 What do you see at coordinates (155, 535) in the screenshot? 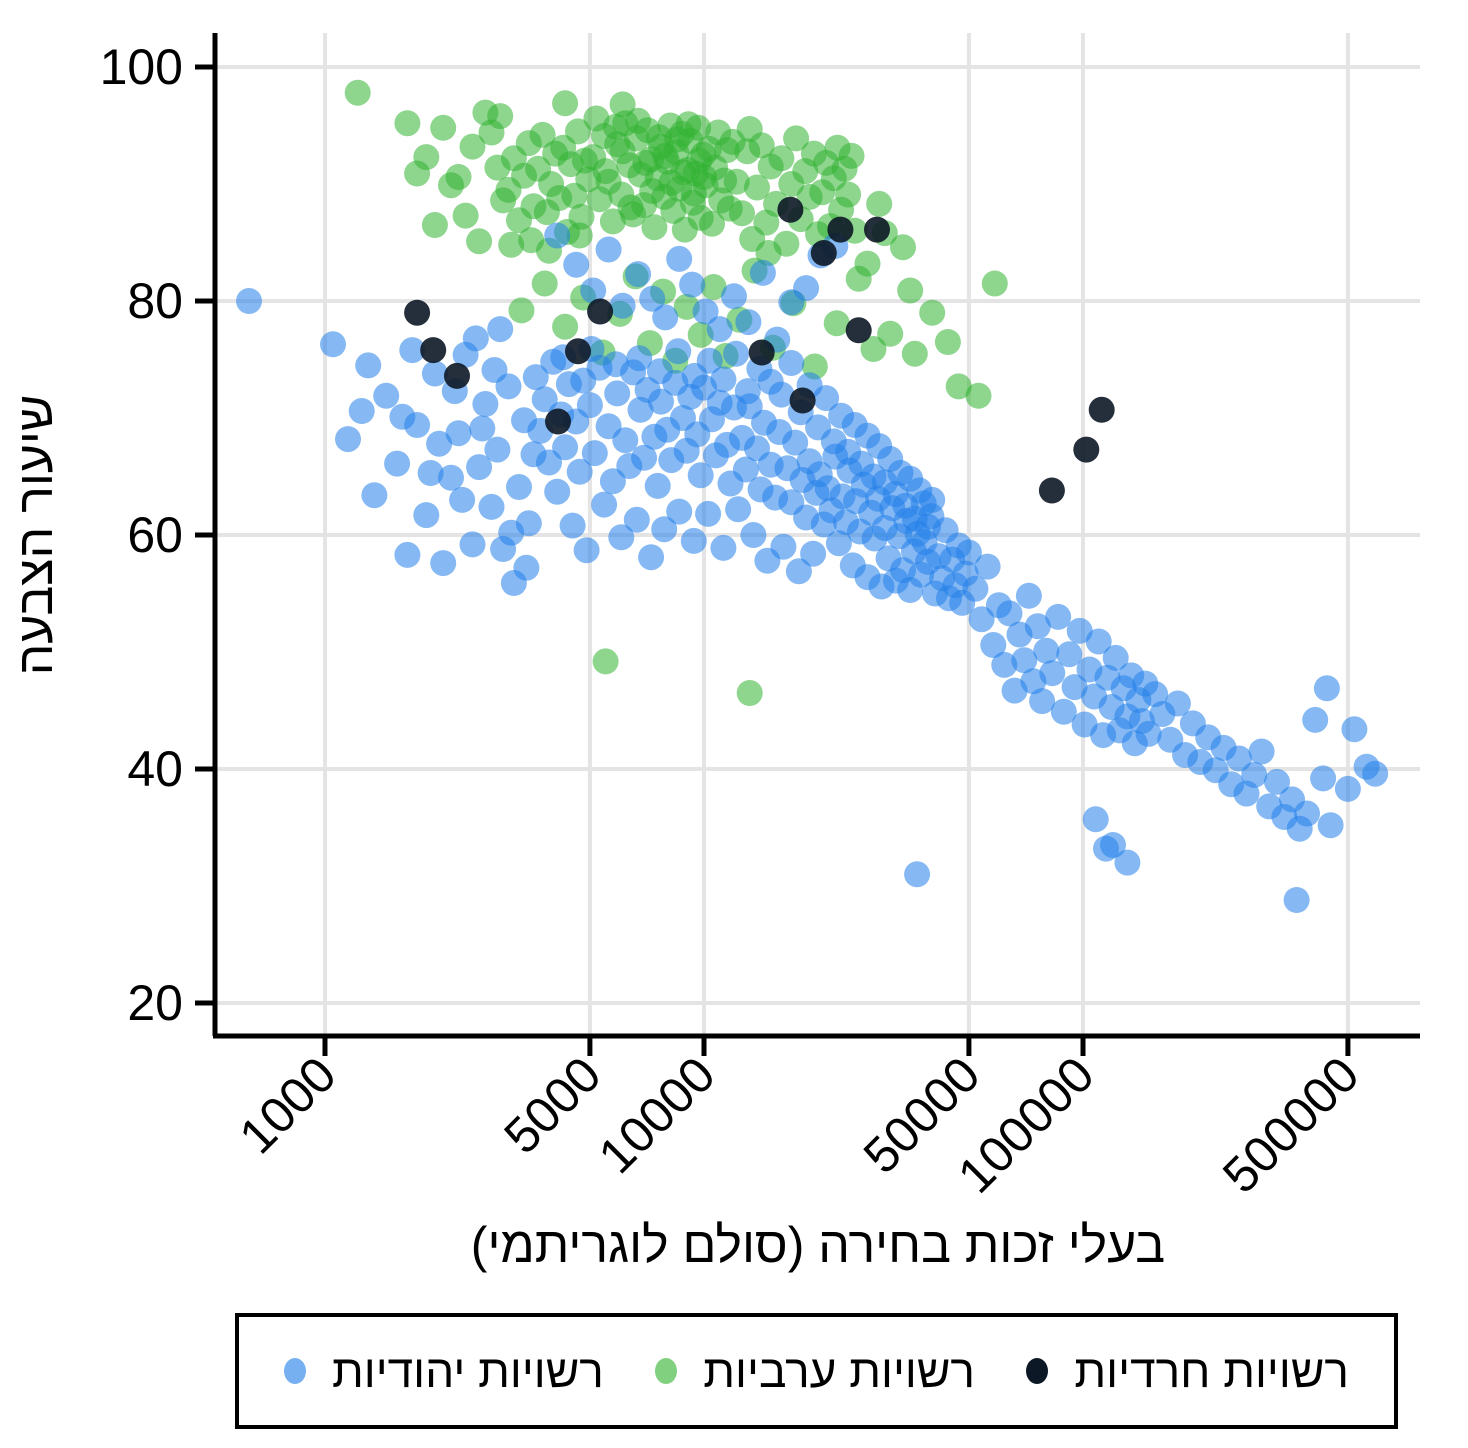
I see `y-tick-label: 60` at bounding box center [155, 535].